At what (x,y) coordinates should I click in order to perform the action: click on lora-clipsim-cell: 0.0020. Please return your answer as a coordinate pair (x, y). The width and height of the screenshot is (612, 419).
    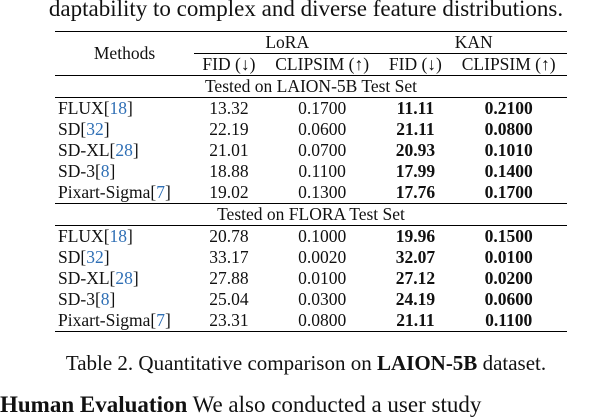
    Looking at the image, I should click on (322, 257).